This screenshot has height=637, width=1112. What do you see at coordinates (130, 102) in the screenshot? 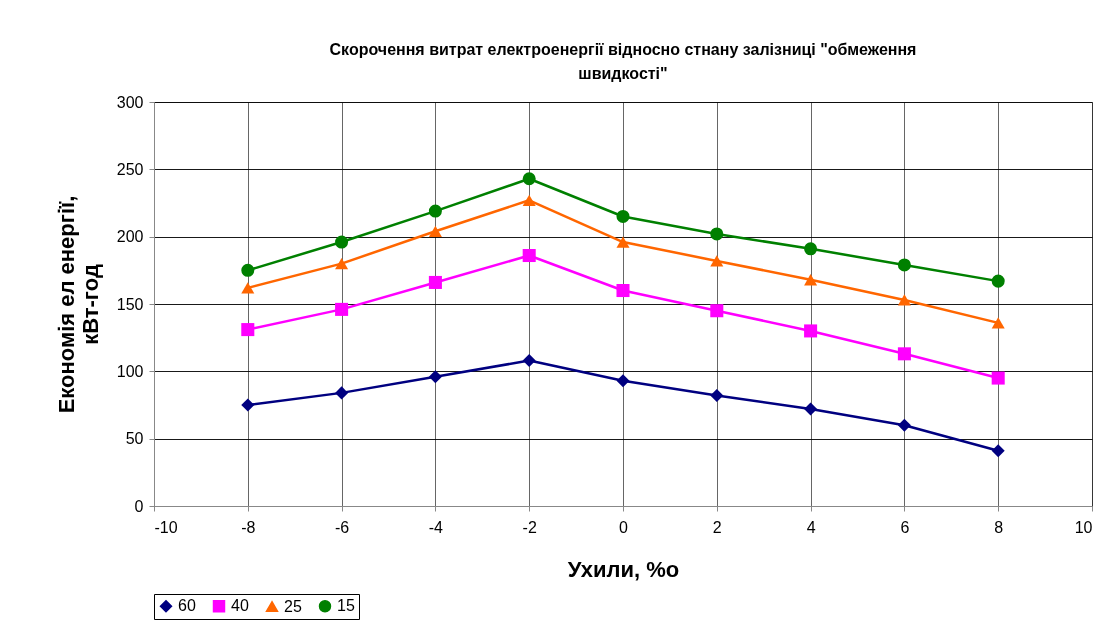
I see `y-tick-label: 300` at bounding box center [130, 102].